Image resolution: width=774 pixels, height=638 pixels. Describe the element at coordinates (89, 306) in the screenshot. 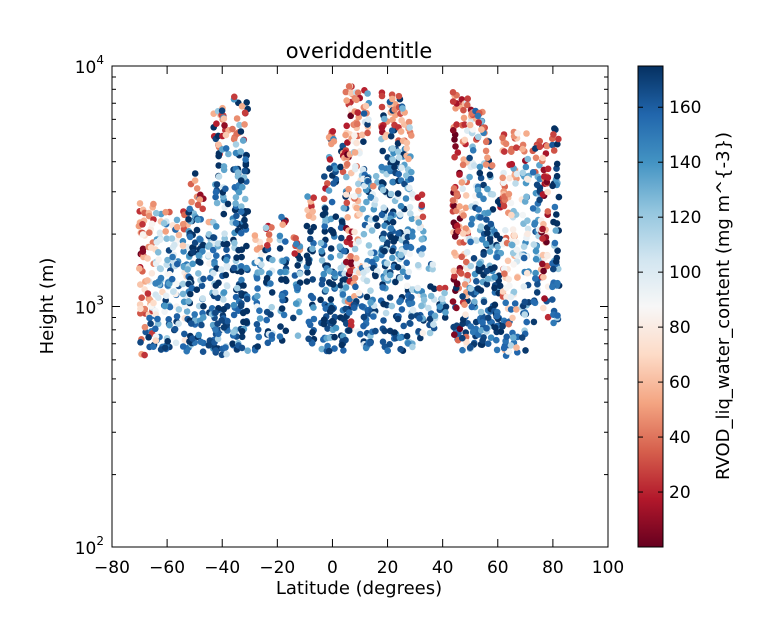

I see `y-tick-label: 10³` at that location.